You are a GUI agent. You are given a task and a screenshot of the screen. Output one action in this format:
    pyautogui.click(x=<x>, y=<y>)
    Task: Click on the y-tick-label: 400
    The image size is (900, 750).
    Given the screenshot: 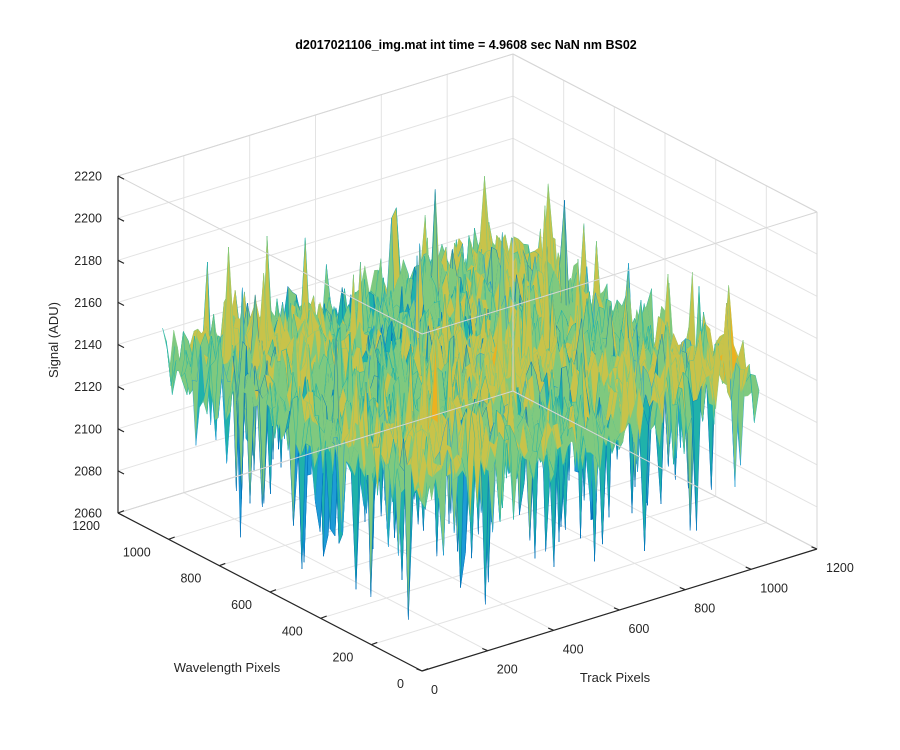 What is the action you would take?
    pyautogui.click(x=292, y=631)
    